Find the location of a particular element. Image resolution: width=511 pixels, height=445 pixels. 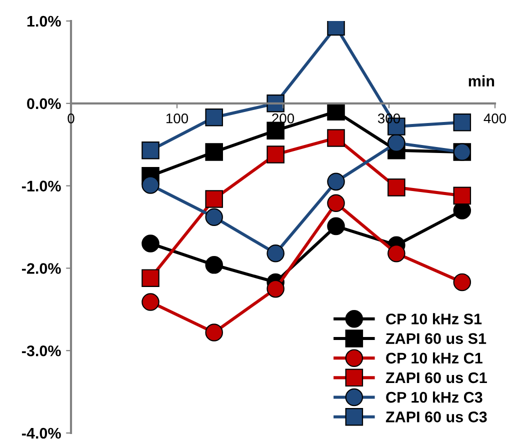

x-tick-label: 100 is located at coordinates (177, 118).